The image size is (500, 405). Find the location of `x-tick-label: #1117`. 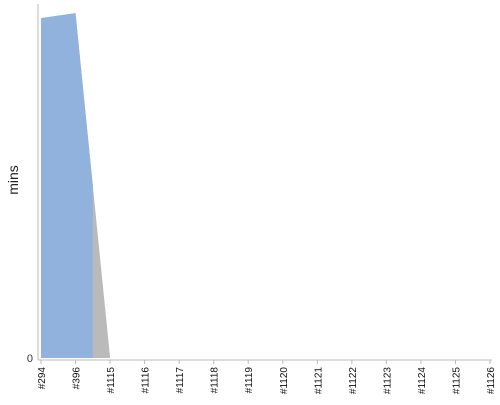

x-tick-label: #1117 is located at coordinates (180, 380).